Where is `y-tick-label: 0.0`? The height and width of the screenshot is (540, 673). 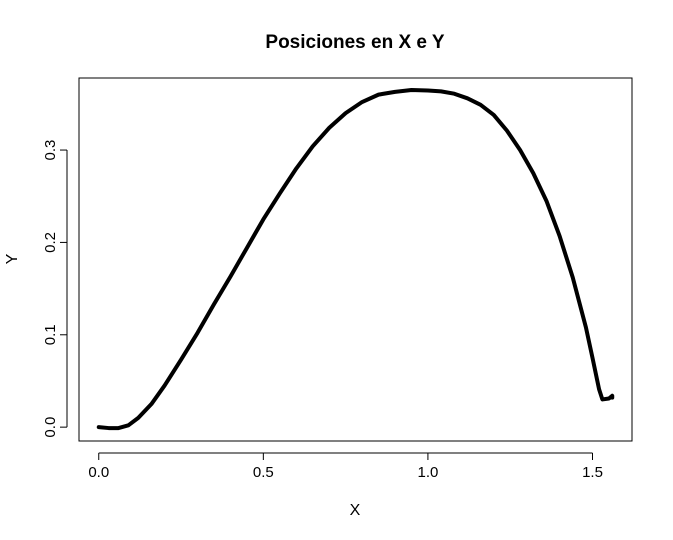 y-tick-label: 0.0 is located at coordinates (50, 427).